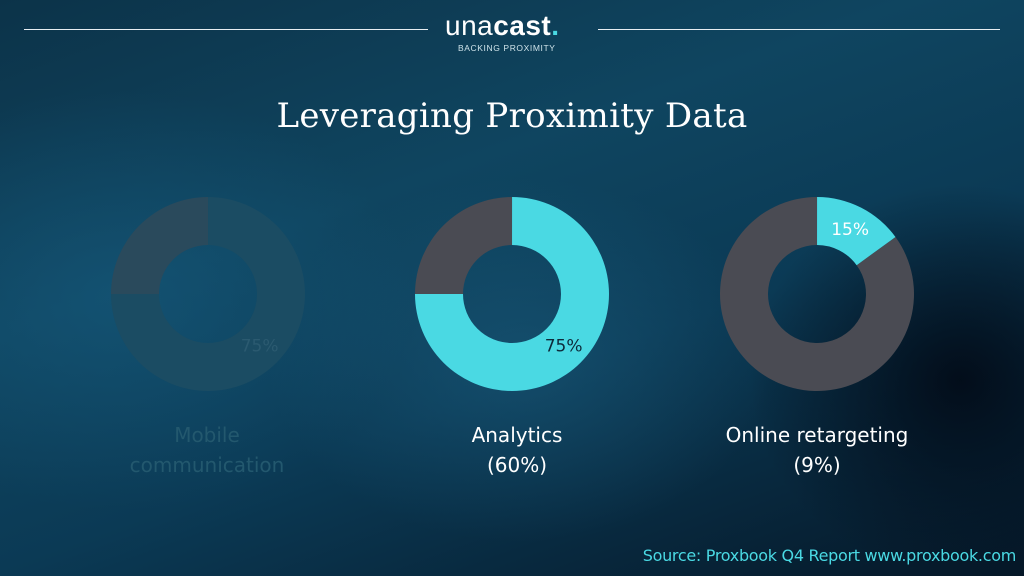  I want to click on caption-analytics-line2: (60%), so click(517, 465).